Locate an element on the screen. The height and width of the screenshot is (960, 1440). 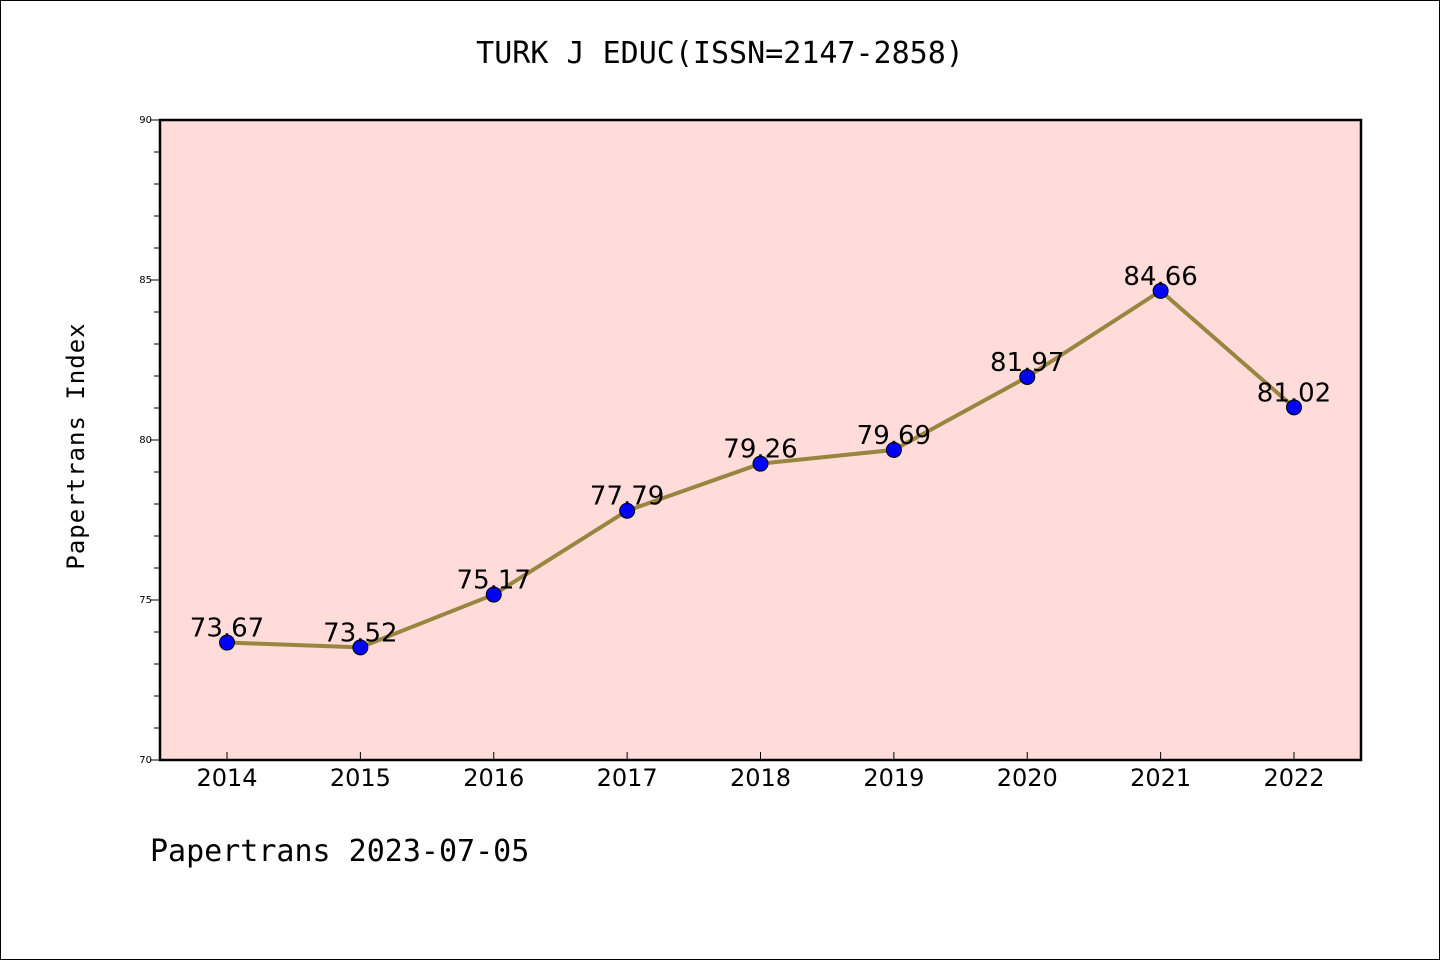
y-tick-label: 70 is located at coordinates (145, 760).